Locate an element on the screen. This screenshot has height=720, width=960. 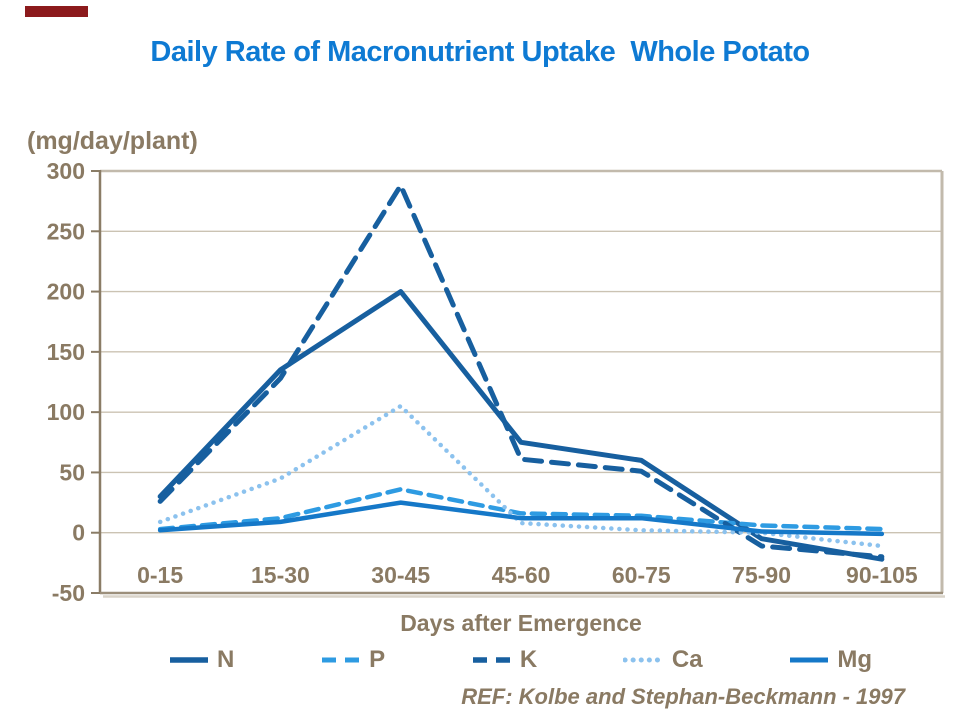
x-tick-label: 30-45 is located at coordinates (400, 575).